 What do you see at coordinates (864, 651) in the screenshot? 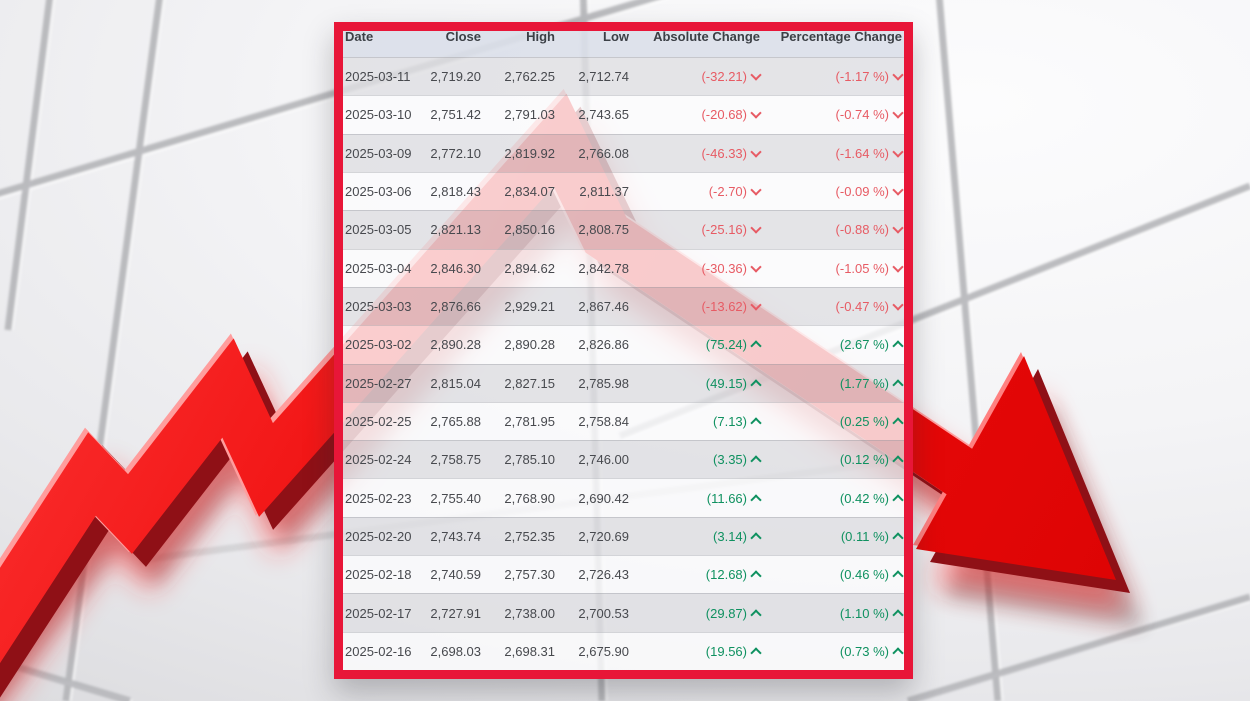
I see `percentage-change-value: (0.73 %)` at bounding box center [864, 651].